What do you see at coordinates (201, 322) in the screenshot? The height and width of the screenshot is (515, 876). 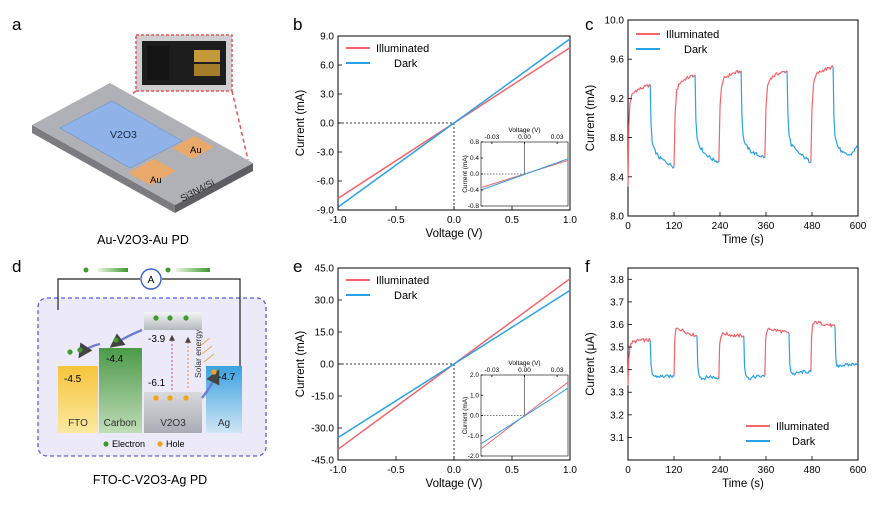 I see `circuit-wire-right` at bounding box center [201, 322].